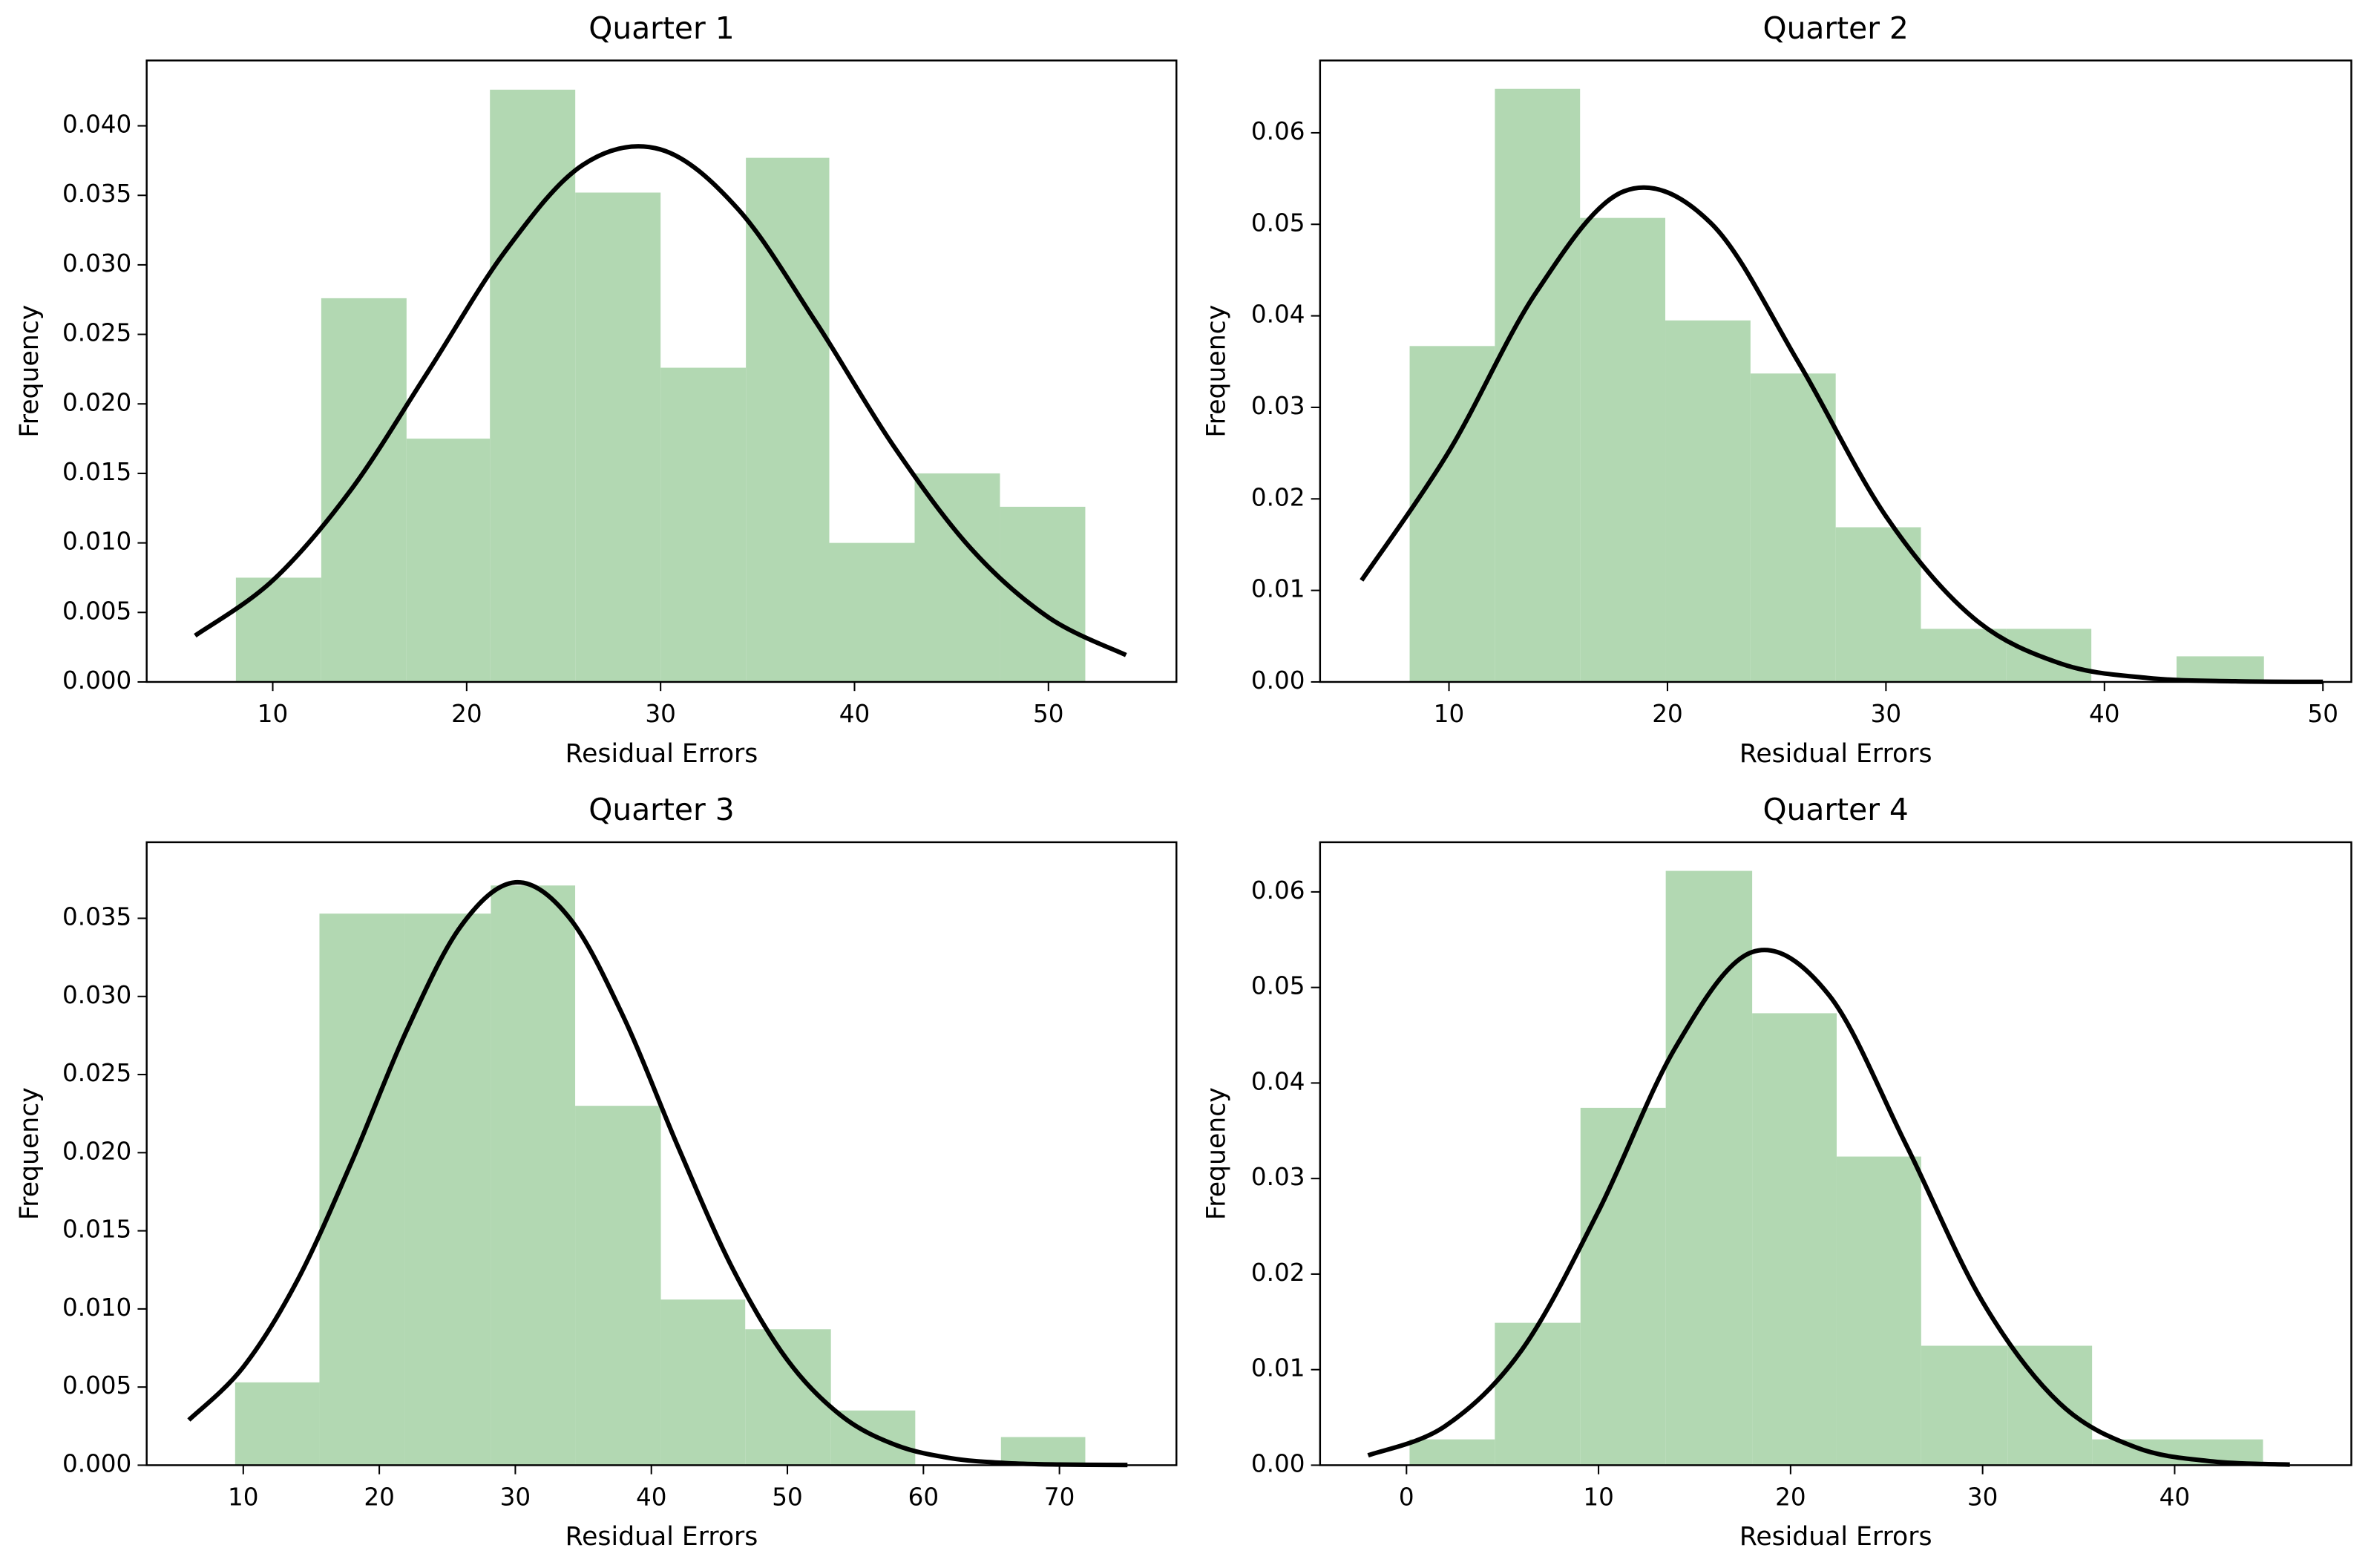 The height and width of the screenshot is (1568, 2371). What do you see at coordinates (1836, 809) in the screenshot?
I see `chart-title: Quarter 4` at bounding box center [1836, 809].